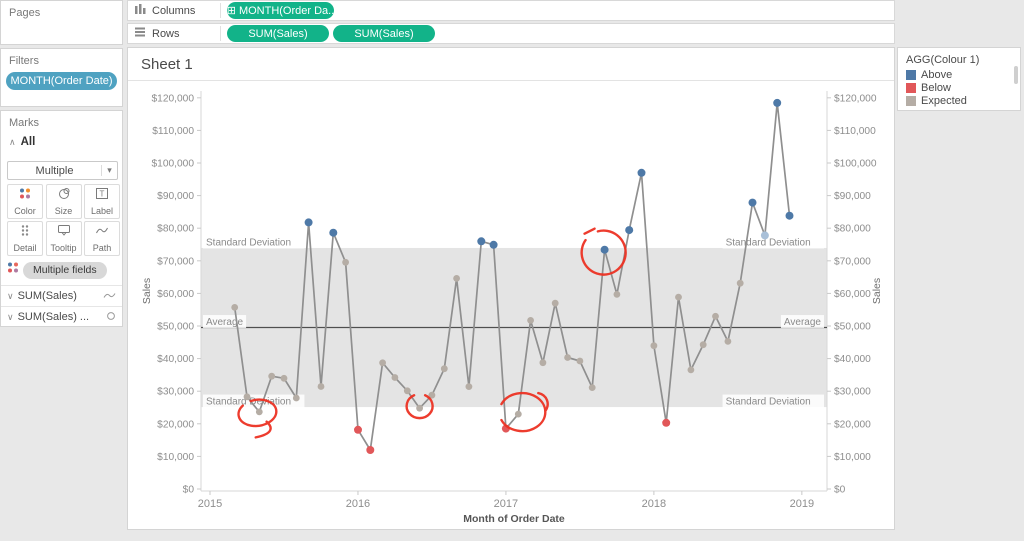 The width and height of the screenshot is (1024, 541). What do you see at coordinates (248, 402) in the screenshot?
I see `std-dev-label-lower-left: Standard Deviation` at bounding box center [248, 402].